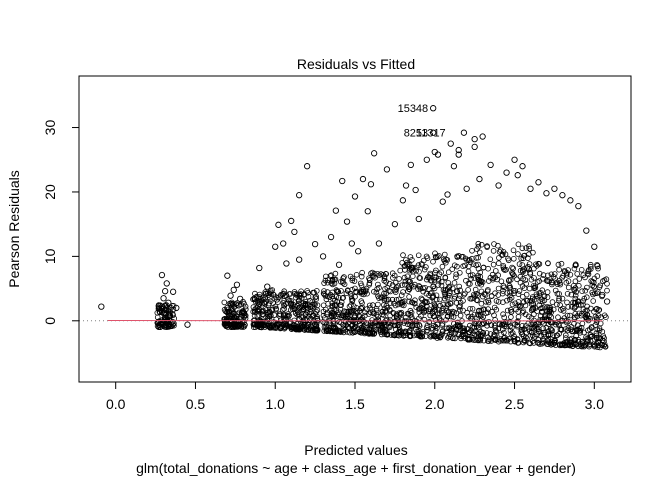 This screenshot has height=480, width=672. Describe the element at coordinates (14, 229) in the screenshot. I see `y-axis-label: Pearson Residuals` at that location.